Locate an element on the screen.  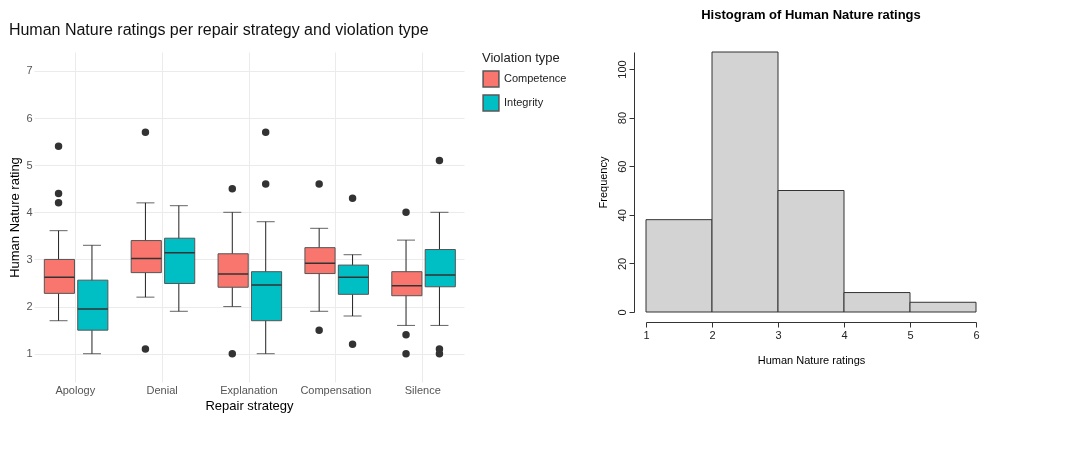
x-tick-label: Explanation is located at coordinates (249, 389).